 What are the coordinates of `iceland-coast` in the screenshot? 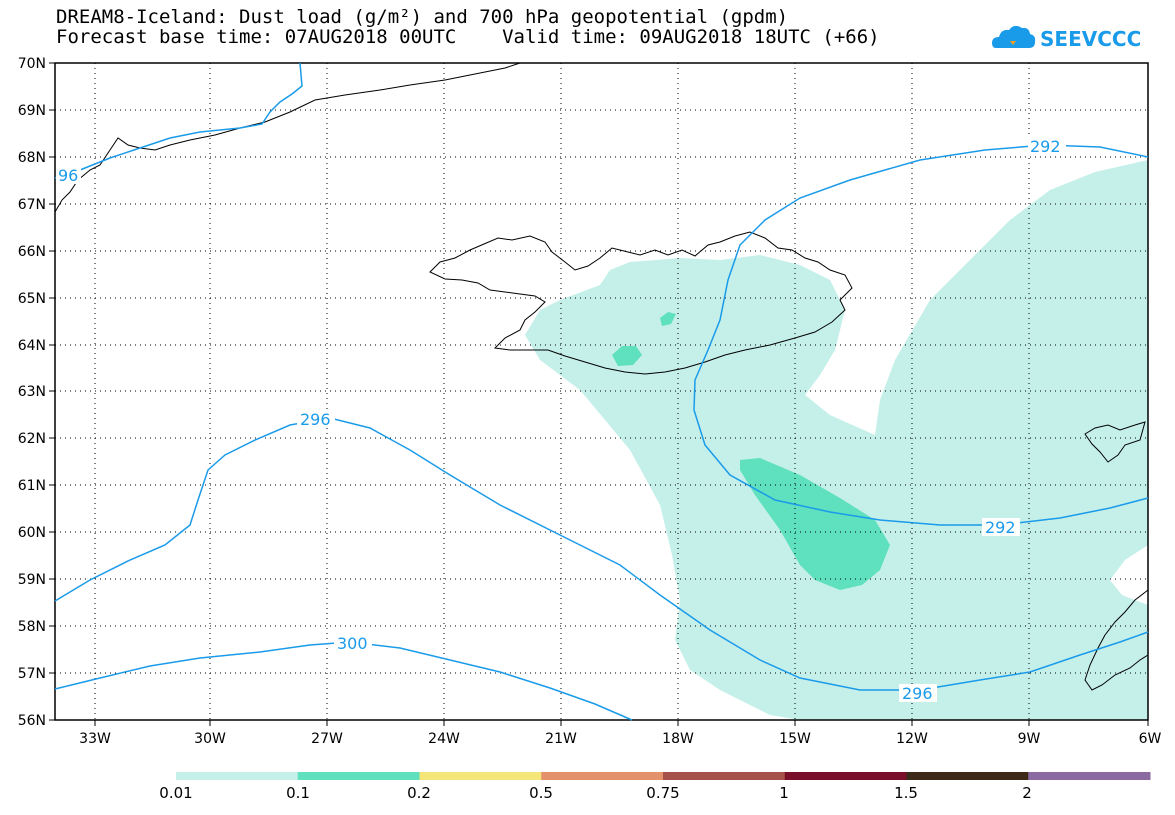 It's located at (641, 303).